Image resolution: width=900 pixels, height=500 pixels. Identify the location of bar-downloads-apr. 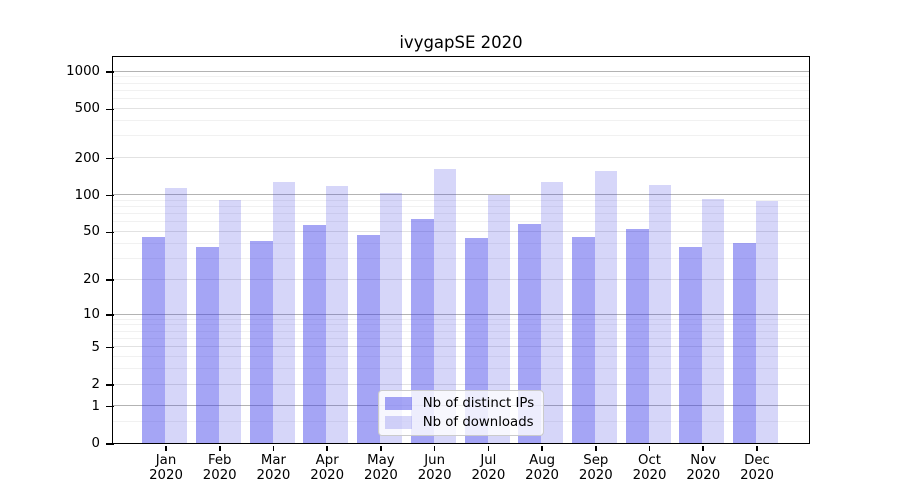
(337, 314).